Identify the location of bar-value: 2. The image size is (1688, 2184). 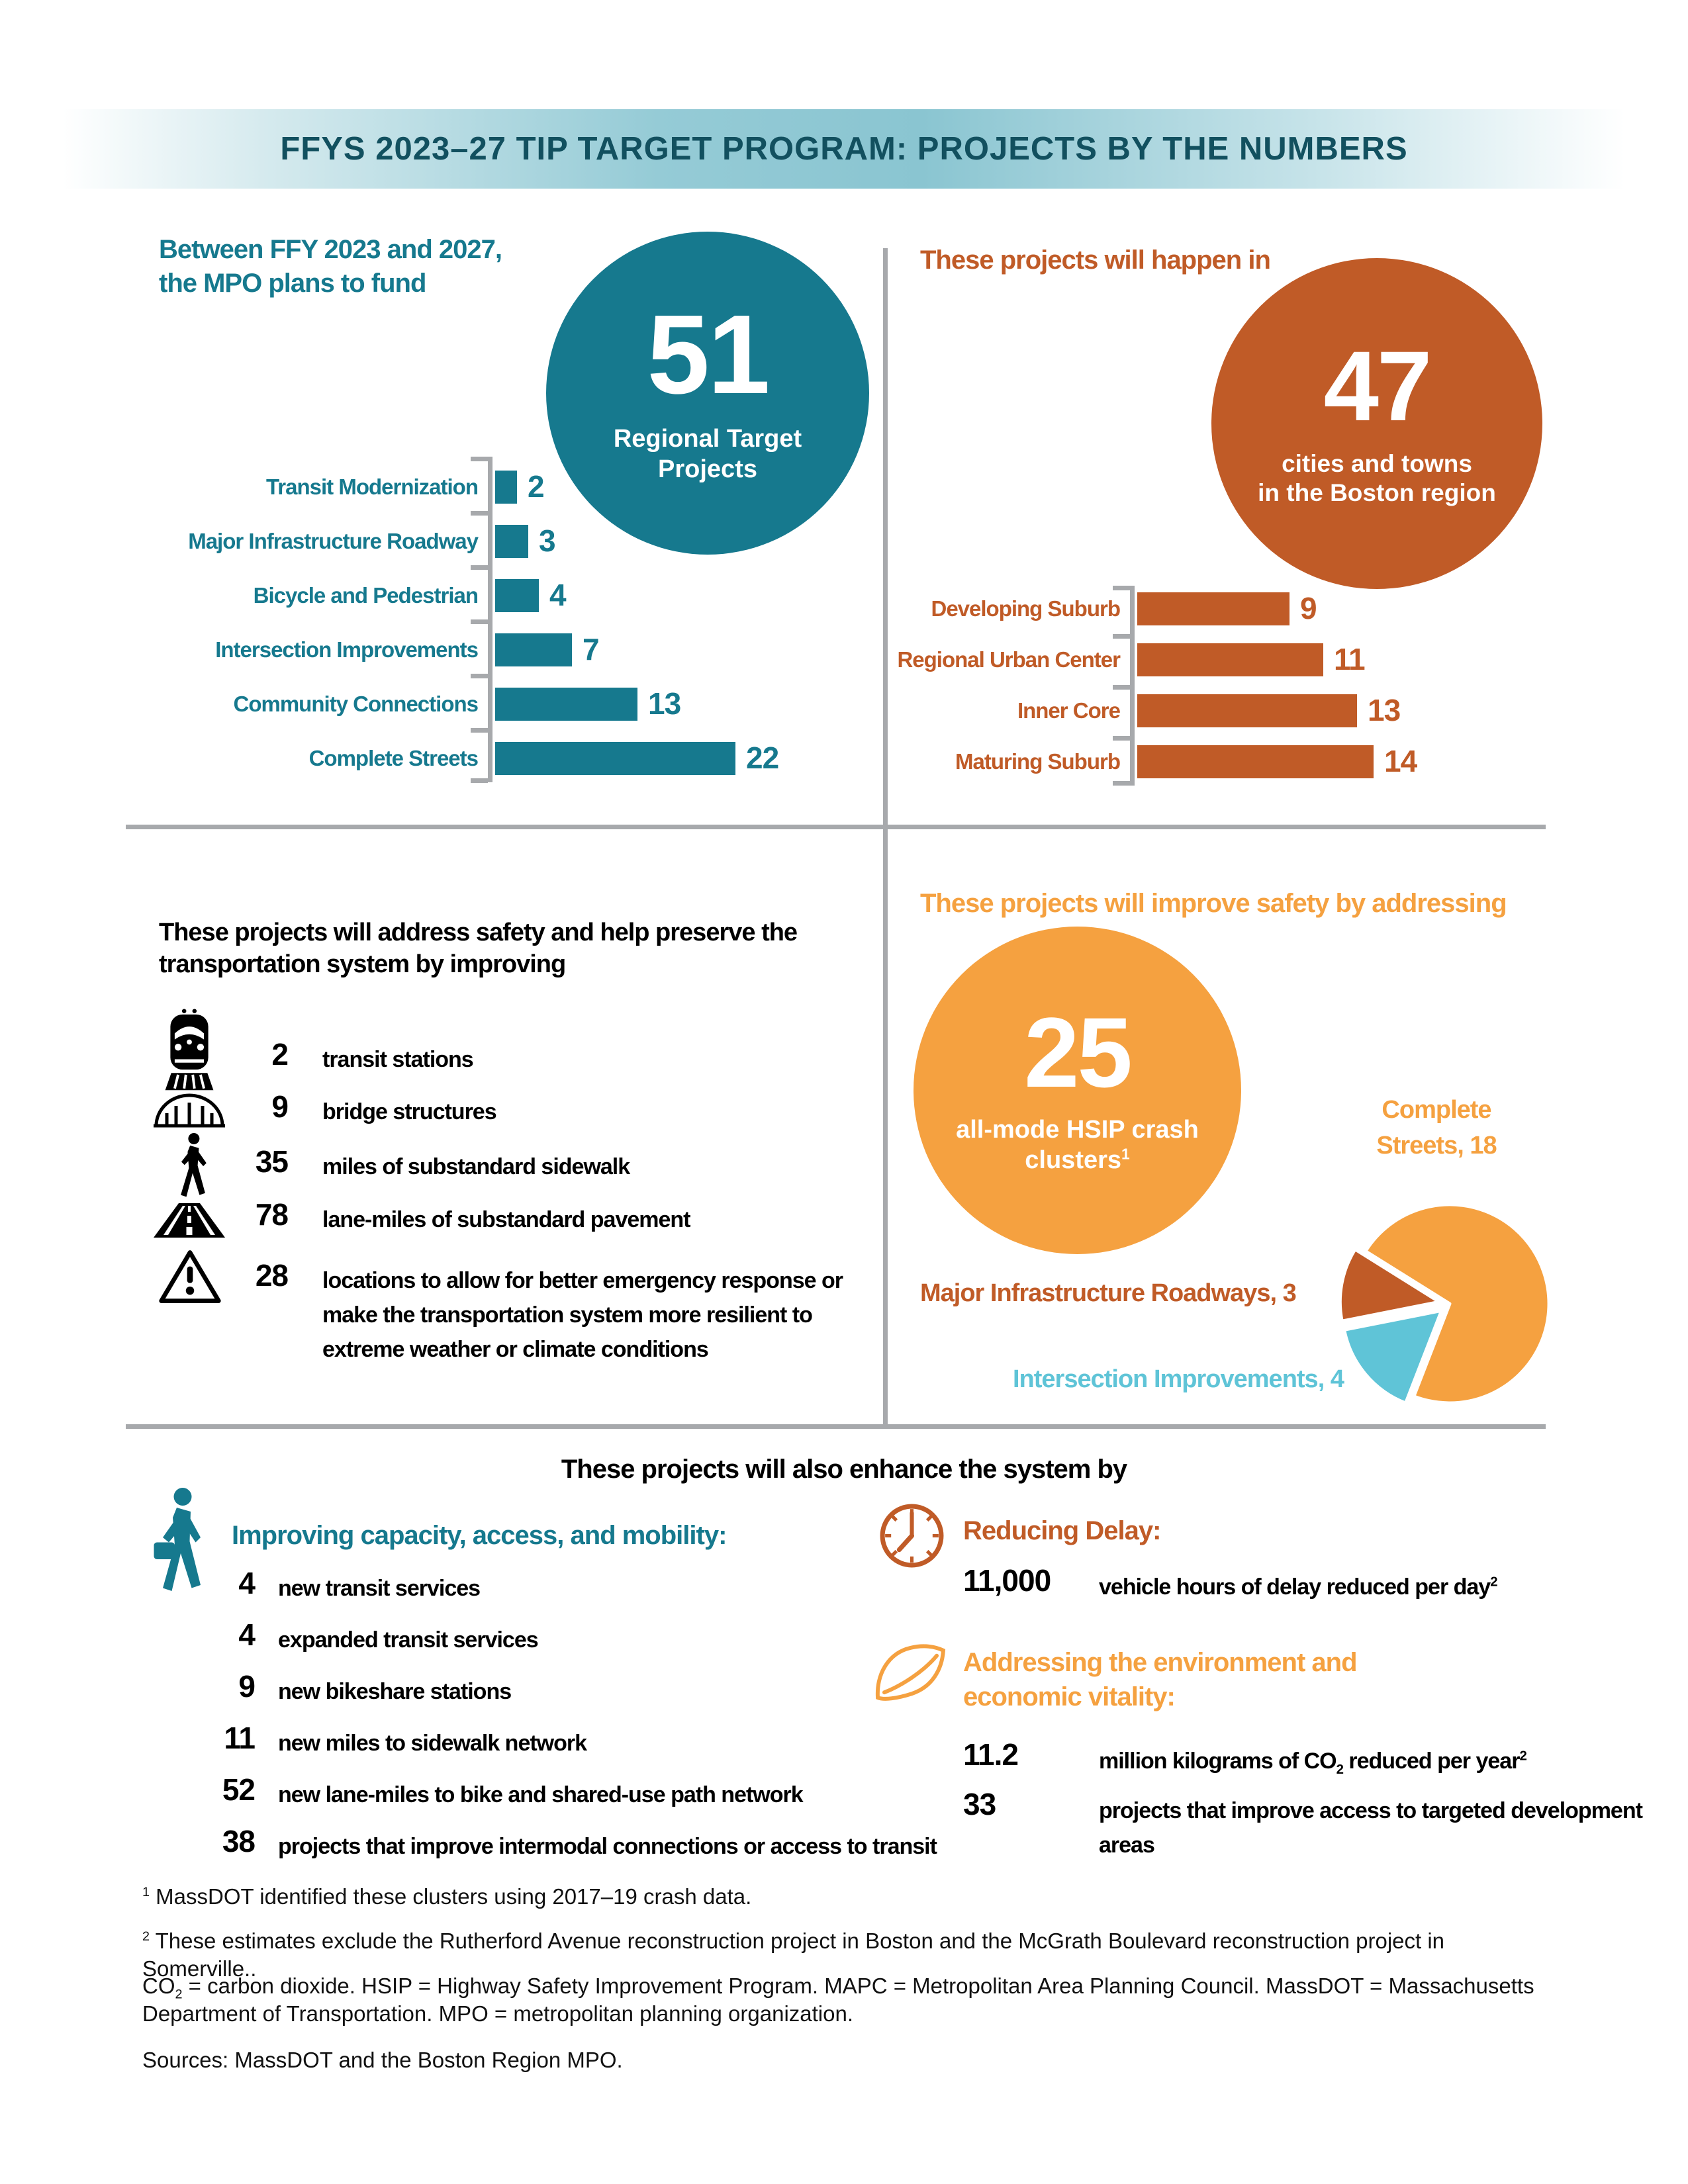
(536, 486).